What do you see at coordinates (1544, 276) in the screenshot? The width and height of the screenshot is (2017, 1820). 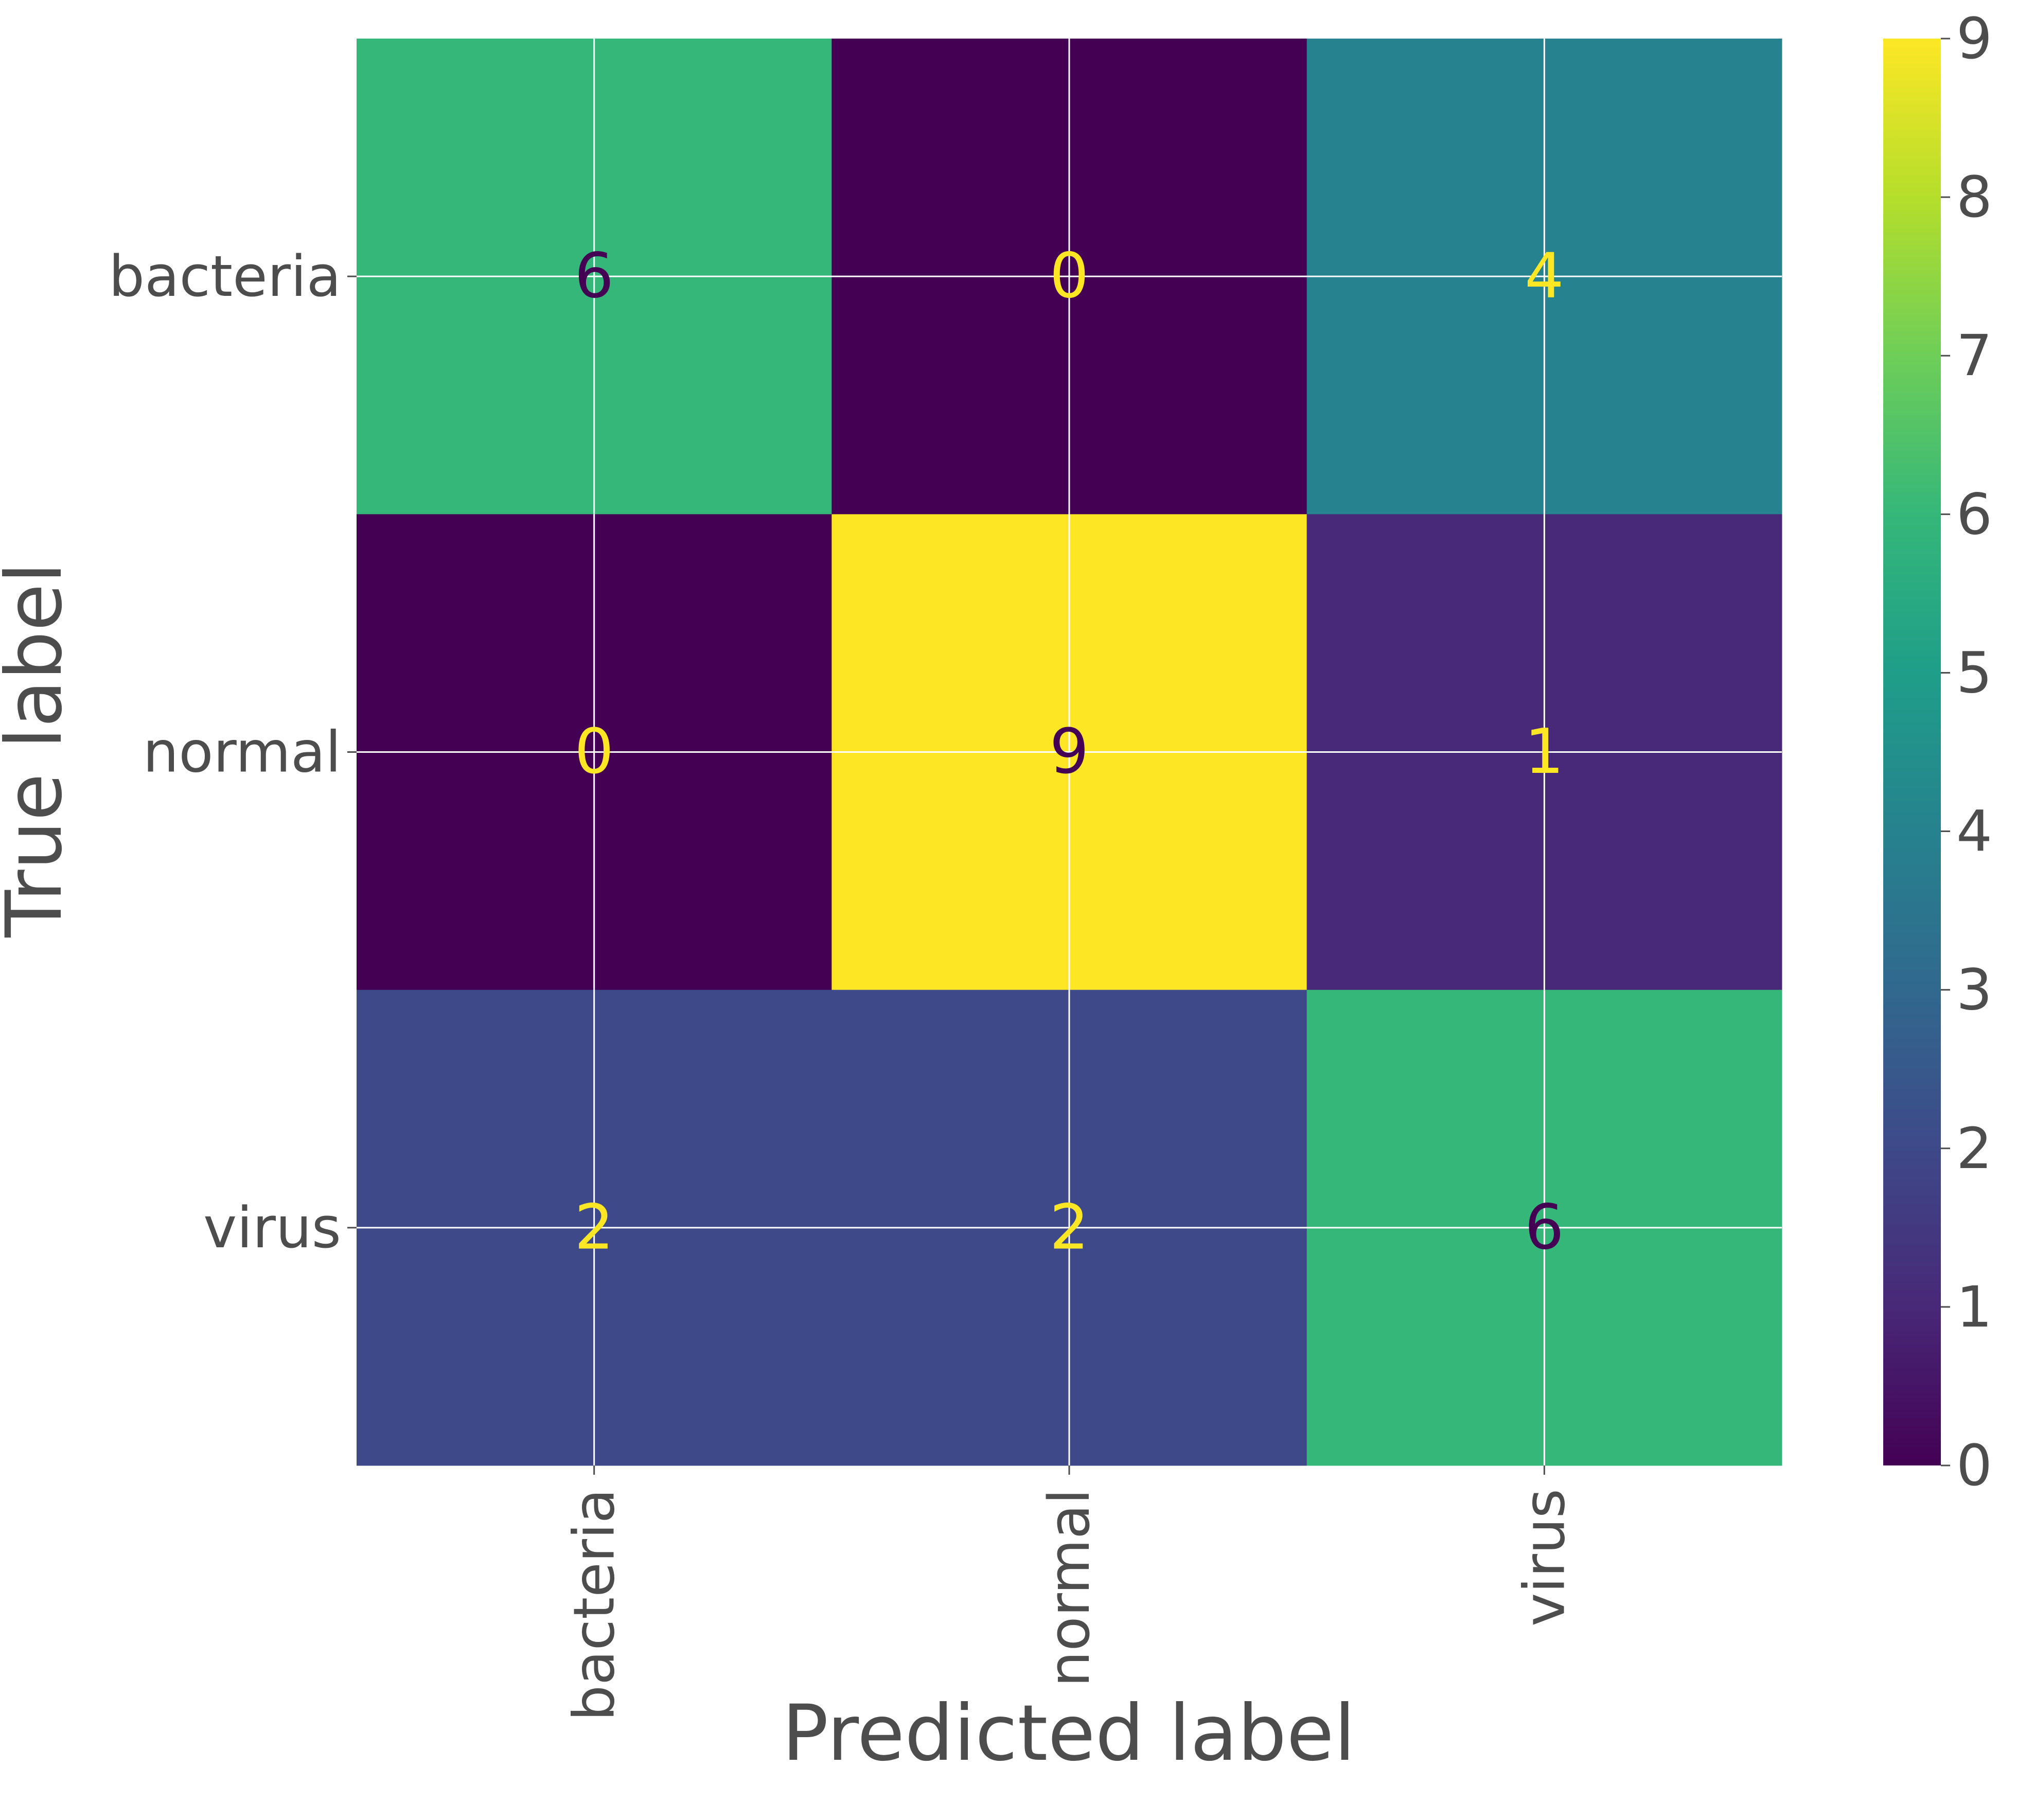 I see `cell-value-label: 4` at bounding box center [1544, 276].